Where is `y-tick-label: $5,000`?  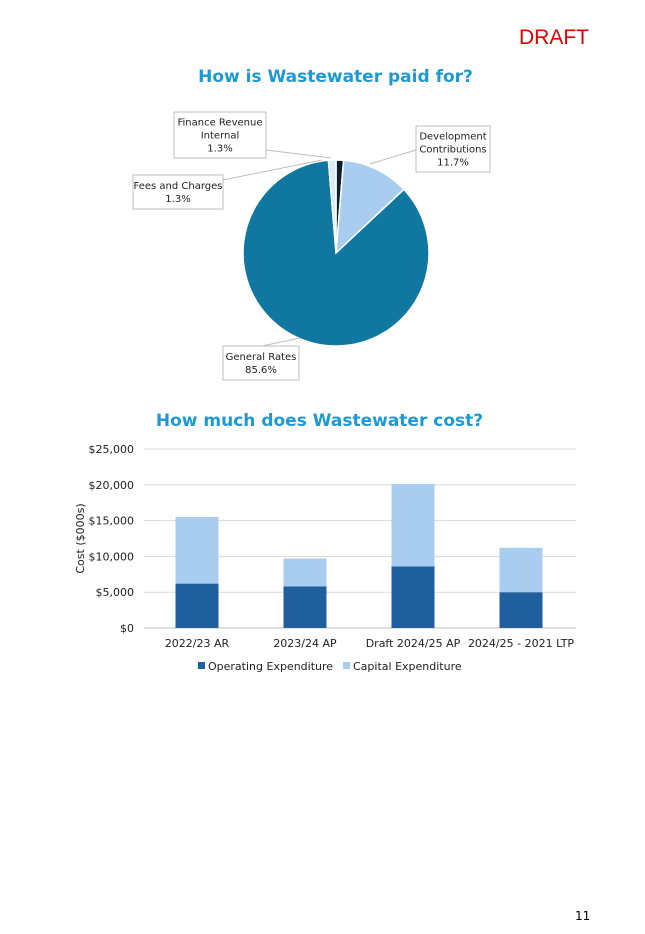
y-tick-label: $5,000 is located at coordinates (115, 592).